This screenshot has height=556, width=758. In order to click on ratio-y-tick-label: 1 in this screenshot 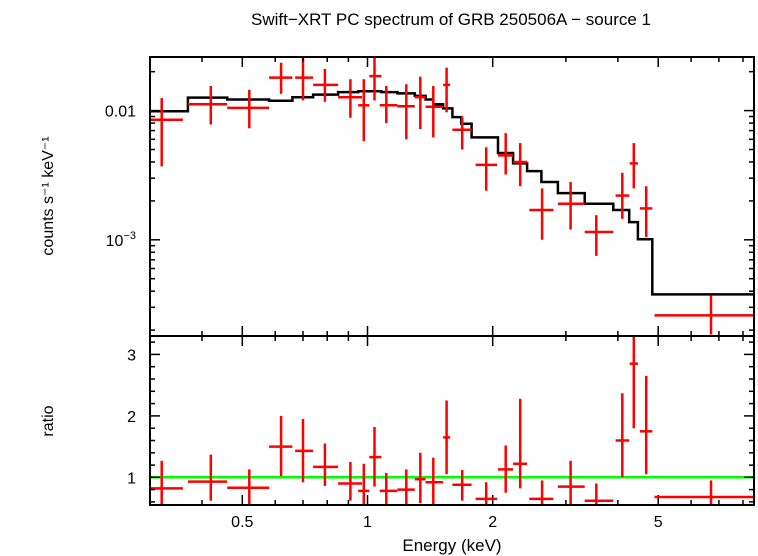, I will do `click(131, 478)`.